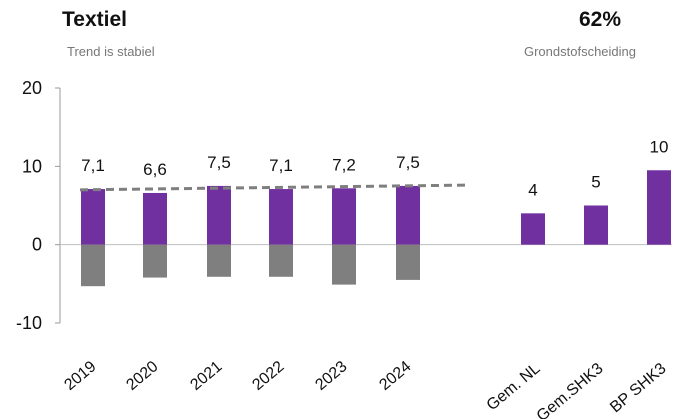 The image size is (686, 419). What do you see at coordinates (281, 165) in the screenshot?
I see `data-label-2022: 7,1` at bounding box center [281, 165].